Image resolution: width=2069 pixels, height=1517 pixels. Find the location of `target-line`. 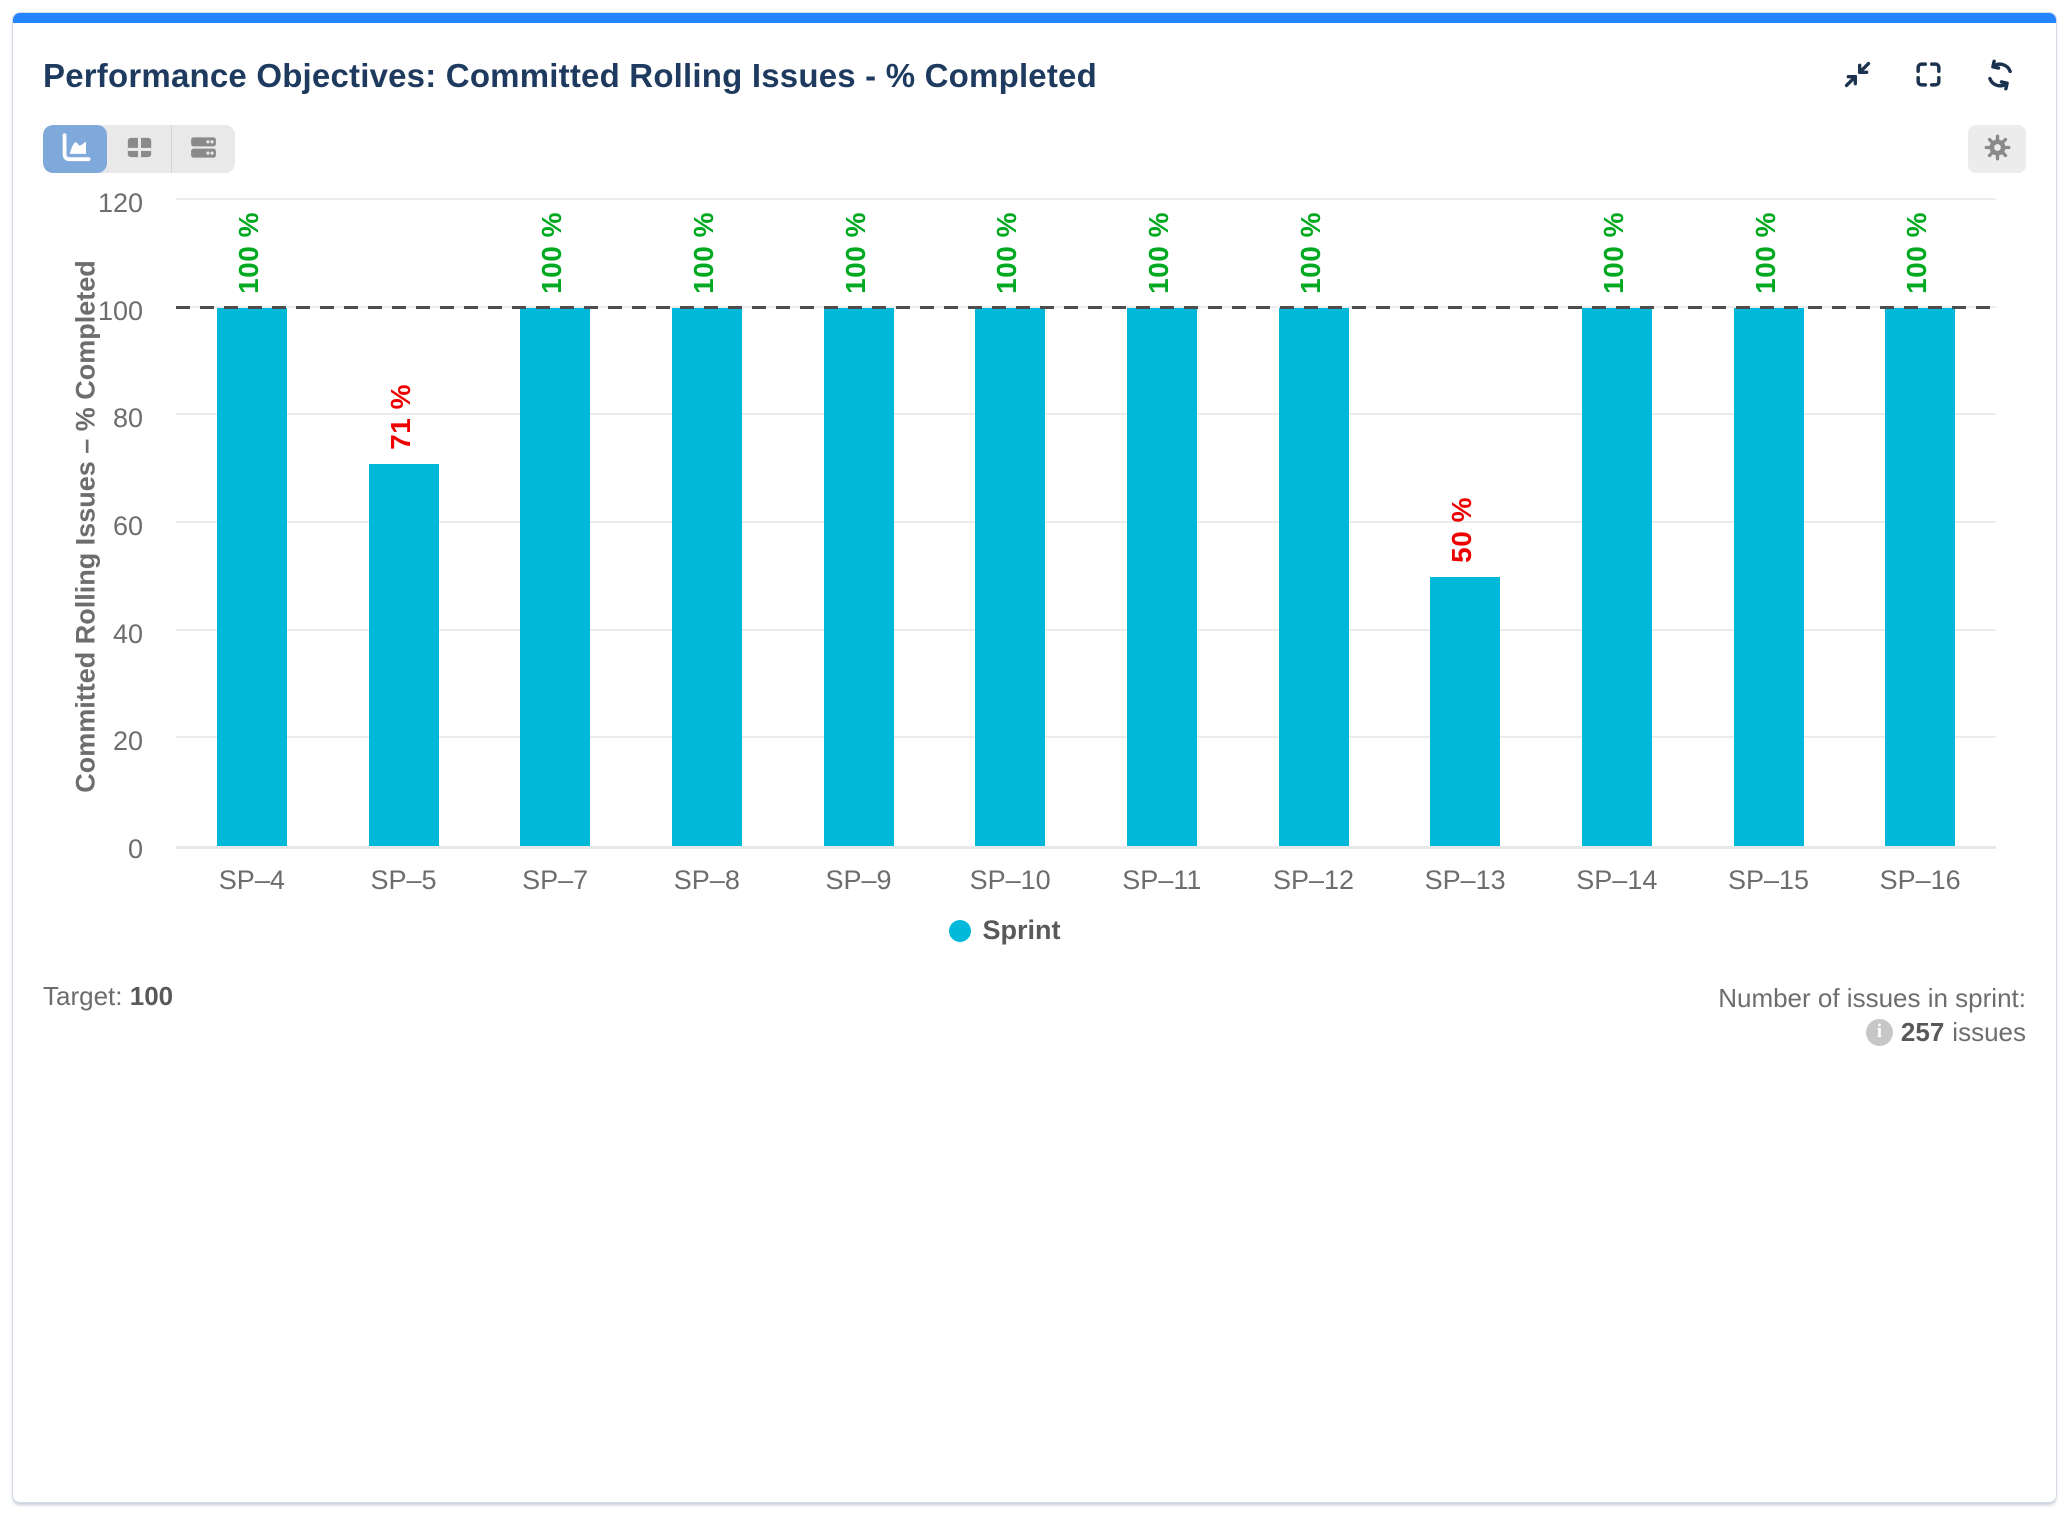

target-line is located at coordinates (1086, 307).